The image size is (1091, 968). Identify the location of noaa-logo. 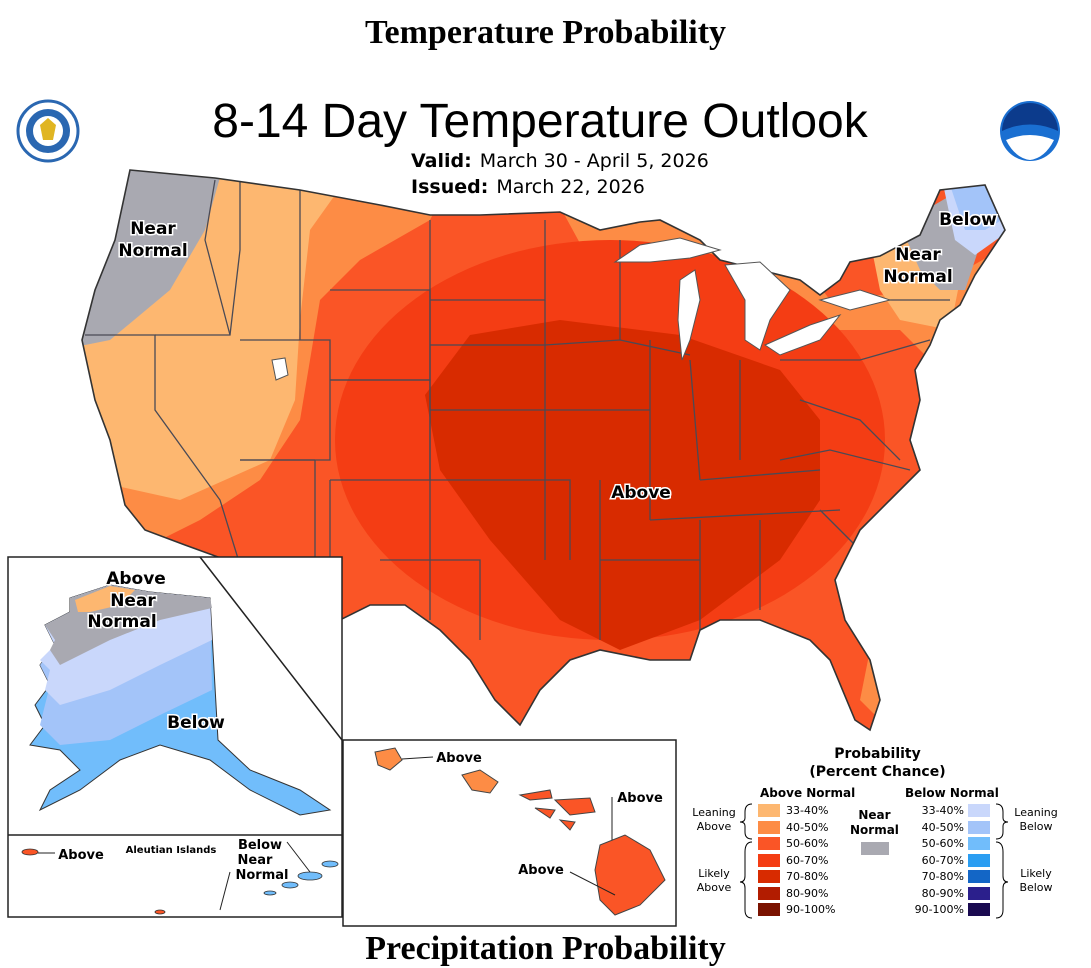
(1030, 131).